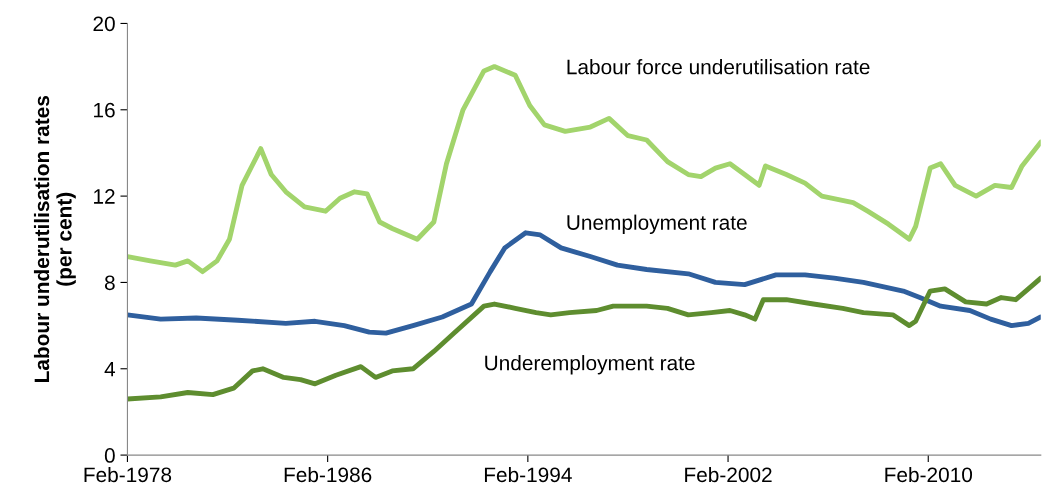 The height and width of the screenshot is (499, 1062). Describe the element at coordinates (328, 474) in the screenshot. I see `x-tick-label: Feb-1986` at that location.